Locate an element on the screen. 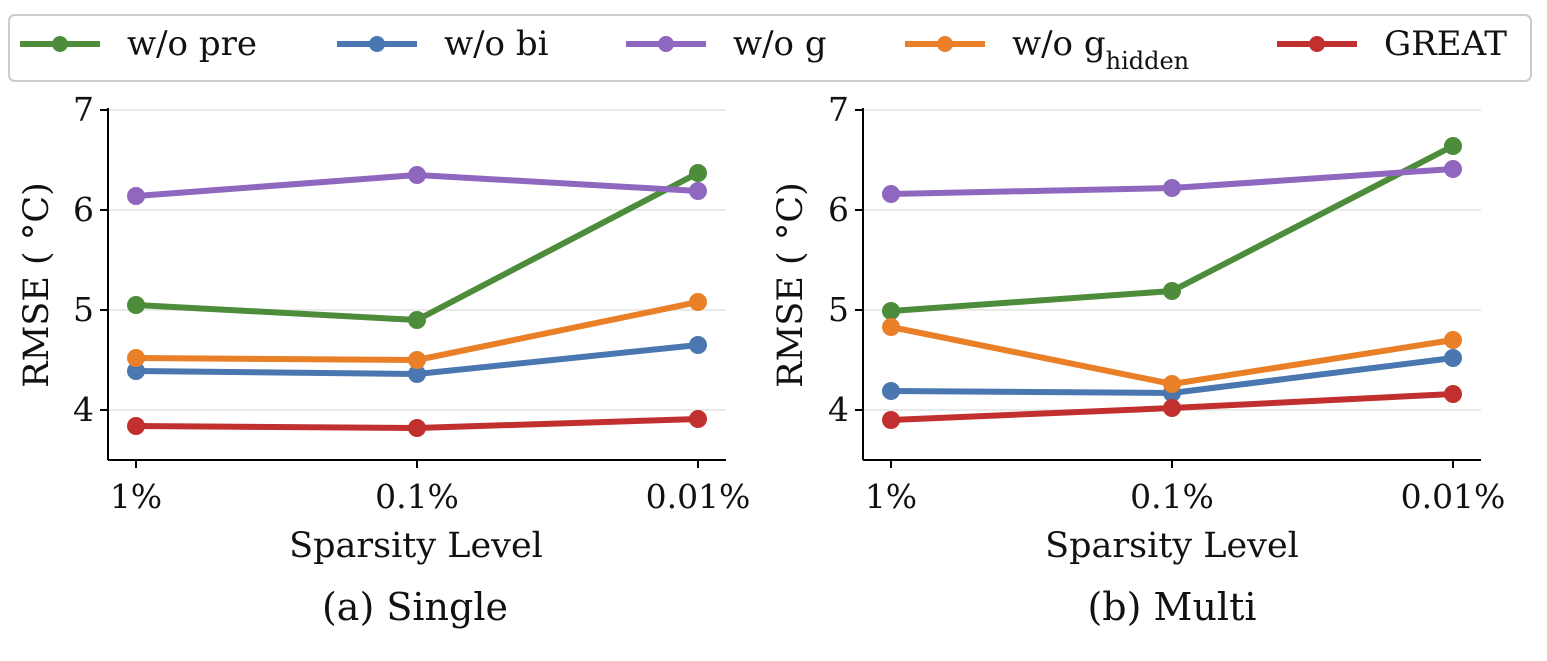  legend-marker-w-o-g-hidden is located at coordinates (945, 44).